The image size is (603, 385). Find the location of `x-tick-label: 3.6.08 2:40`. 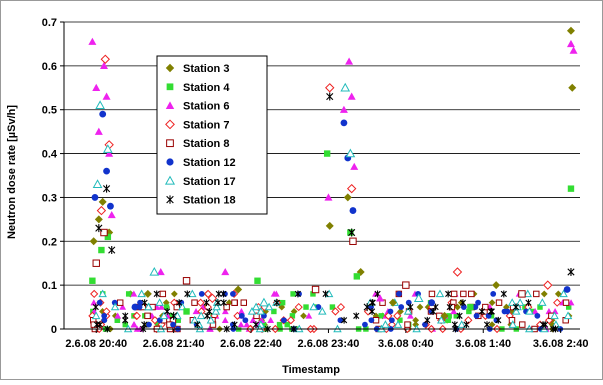

x-tick-label: 3.6.08 2:40 is located at coordinates (561, 344).